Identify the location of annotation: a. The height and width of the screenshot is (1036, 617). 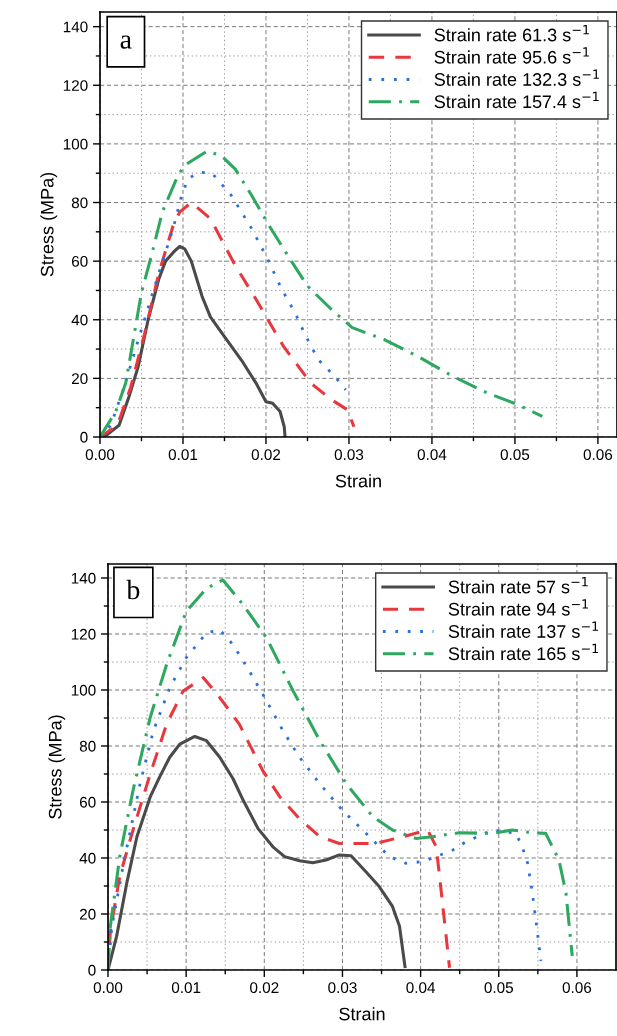
(126, 42).